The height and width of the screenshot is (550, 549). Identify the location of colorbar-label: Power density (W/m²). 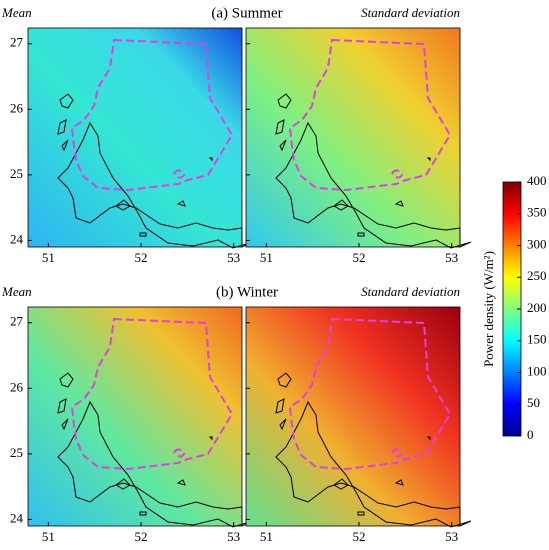
(488, 309).